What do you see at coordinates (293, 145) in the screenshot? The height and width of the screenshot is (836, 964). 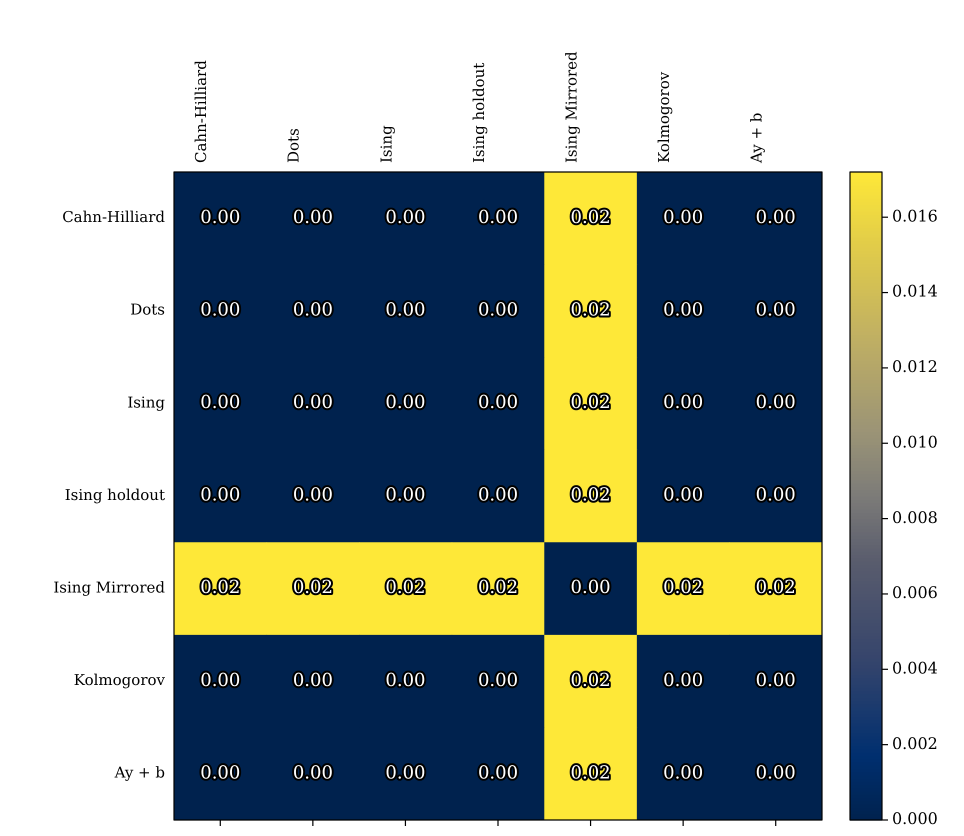 I see `x-tick-label: Dots` at bounding box center [293, 145].